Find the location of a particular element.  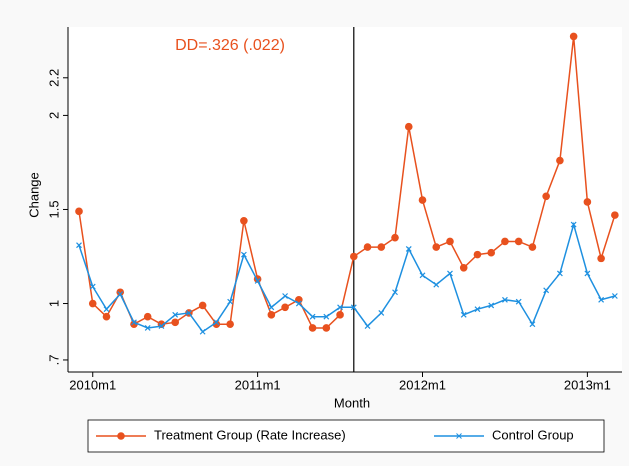

x-tick-label: 2010m1 is located at coordinates (92, 384).